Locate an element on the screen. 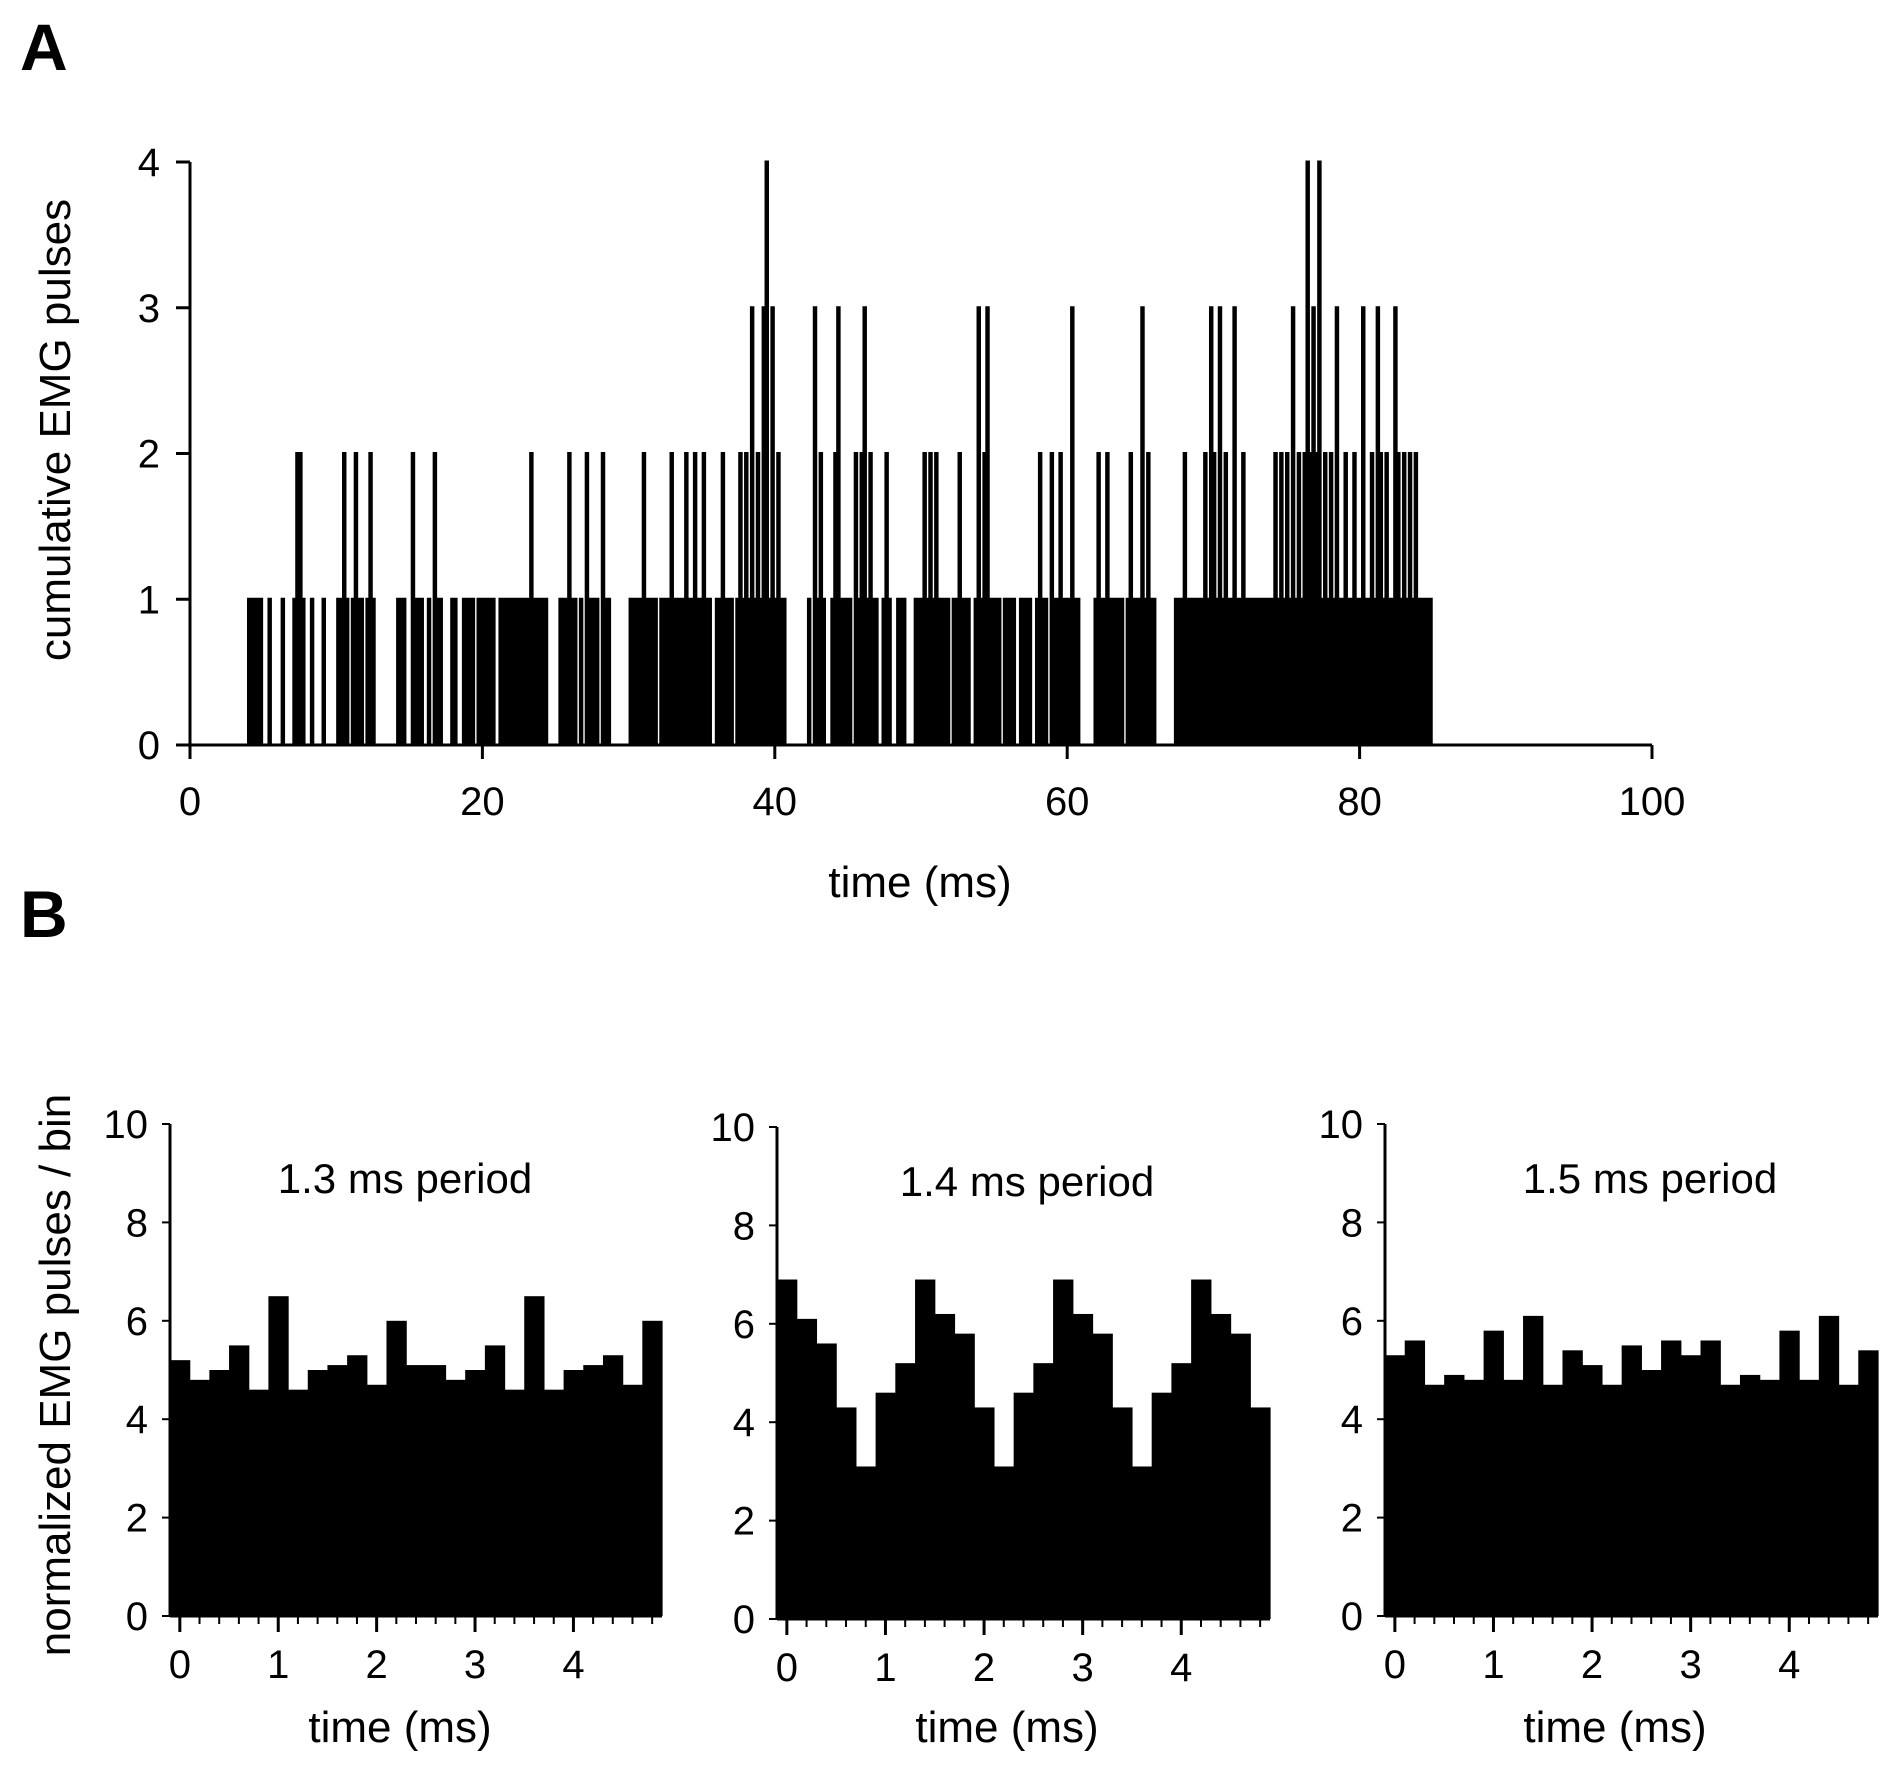 The width and height of the screenshot is (1890, 1765). panel-b-1-3ms-bars is located at coordinates (416, 1456).